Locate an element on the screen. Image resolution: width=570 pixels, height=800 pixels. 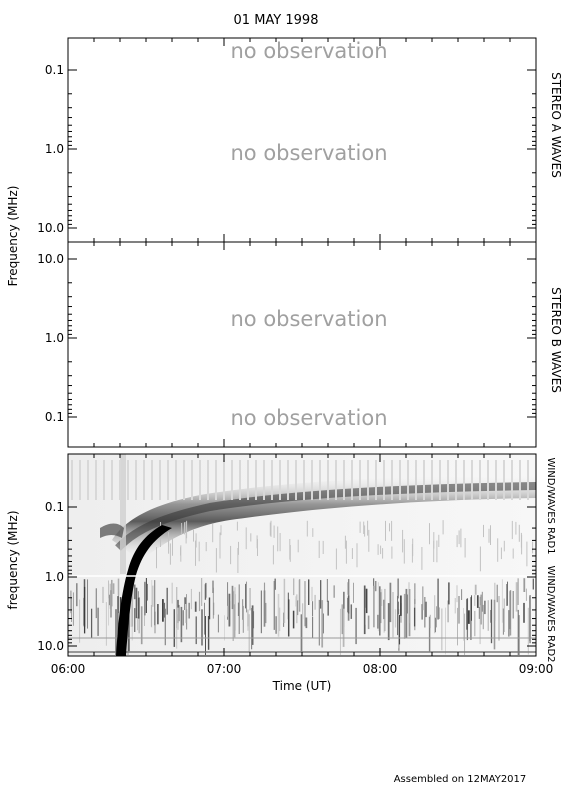
x-tick-3: 09:00 is located at coordinates (536, 669).